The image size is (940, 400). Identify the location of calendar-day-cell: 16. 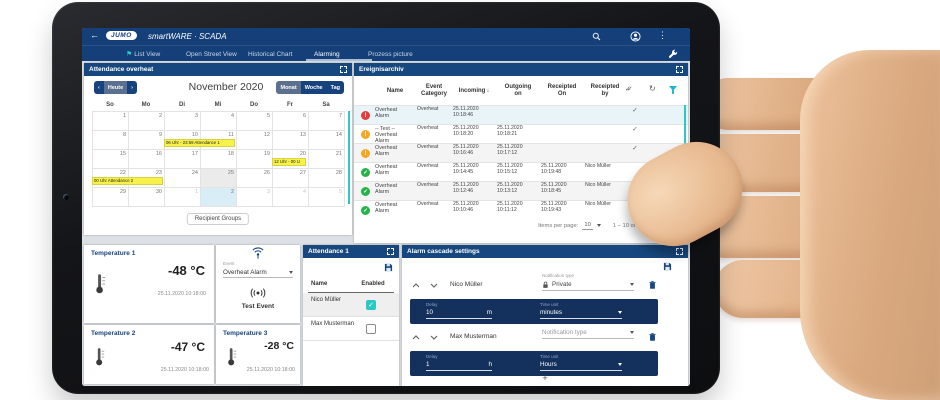
(147, 159).